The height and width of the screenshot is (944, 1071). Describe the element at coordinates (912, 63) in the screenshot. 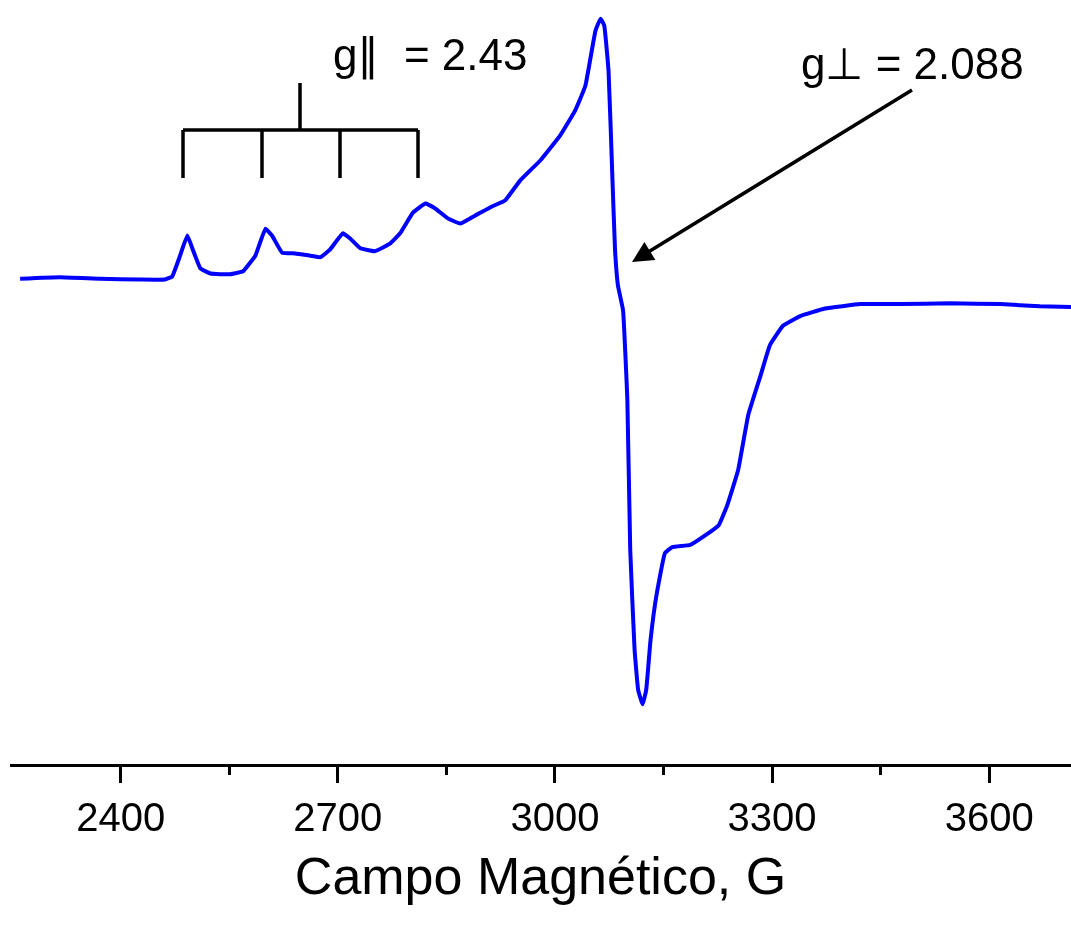

I see `annotation: g⊥ = 2.088` at that location.